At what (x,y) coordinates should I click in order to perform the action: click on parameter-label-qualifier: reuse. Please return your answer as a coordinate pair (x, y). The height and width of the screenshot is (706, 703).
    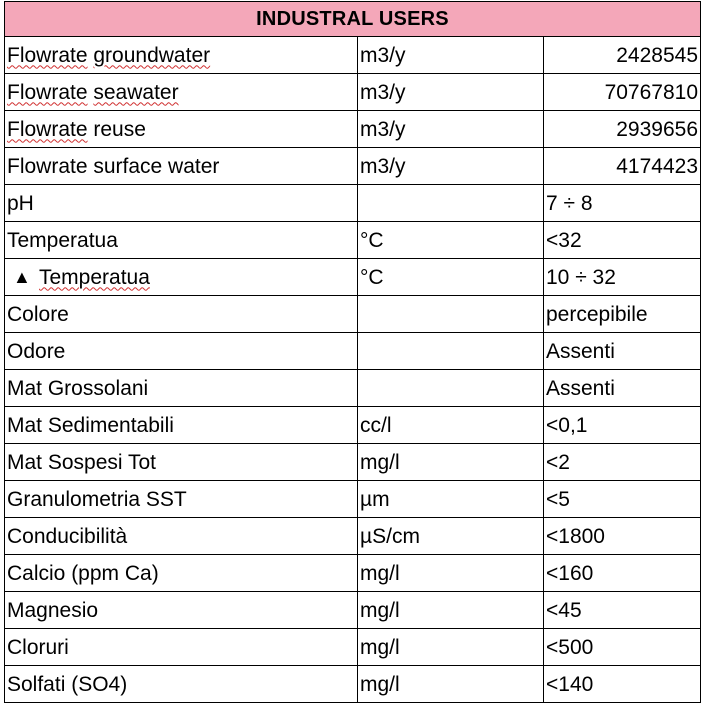
    Looking at the image, I should click on (119, 129).